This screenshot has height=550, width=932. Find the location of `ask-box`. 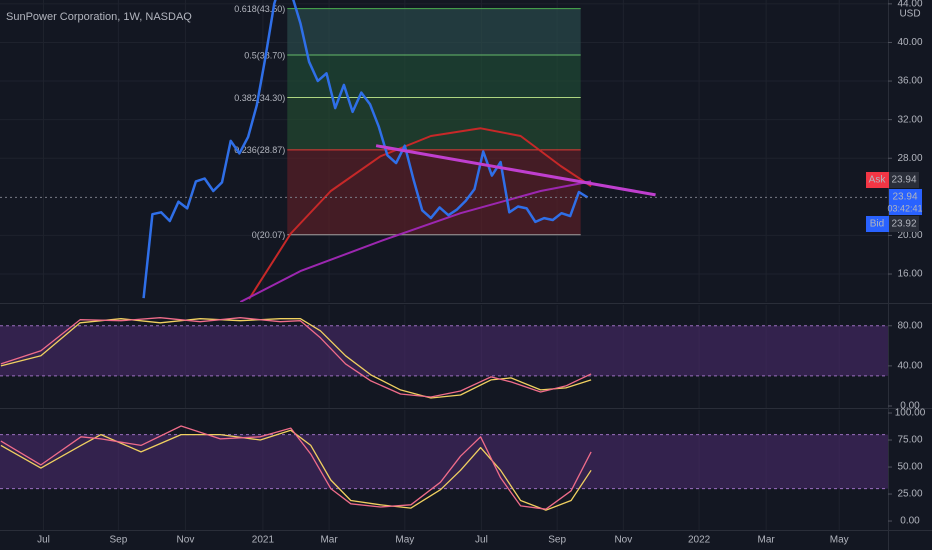

ask-box is located at coordinates (904, 180).